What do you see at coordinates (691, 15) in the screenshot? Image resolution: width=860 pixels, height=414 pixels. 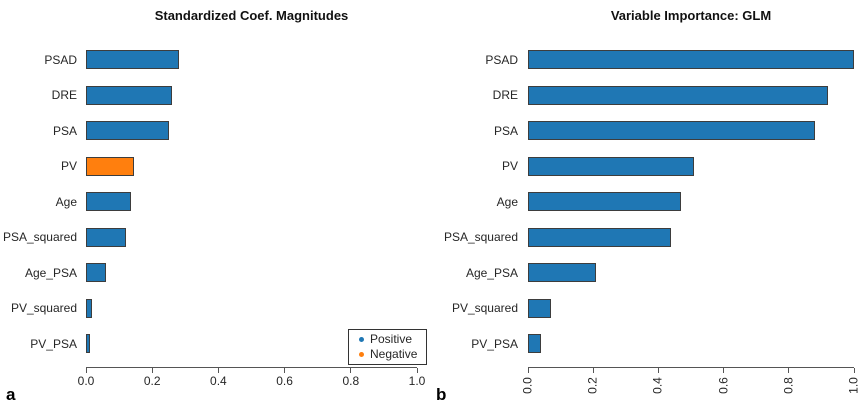 I see `chart-title: Variable Importance: GLM` at bounding box center [691, 15].